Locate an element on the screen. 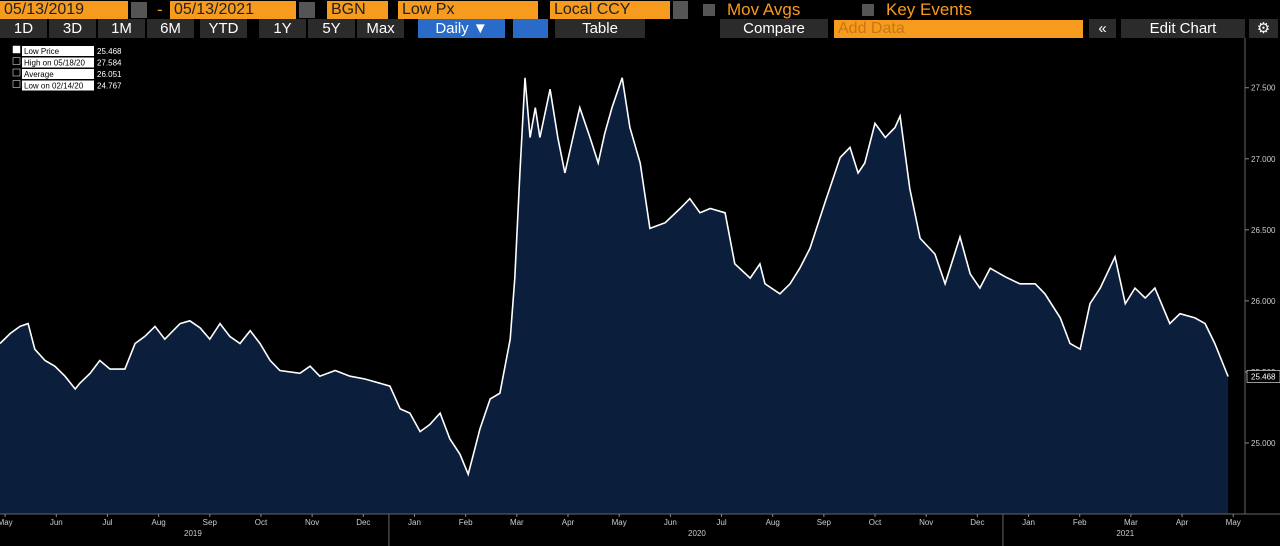  edit-chart-button: Edit Chart is located at coordinates (1183, 28).